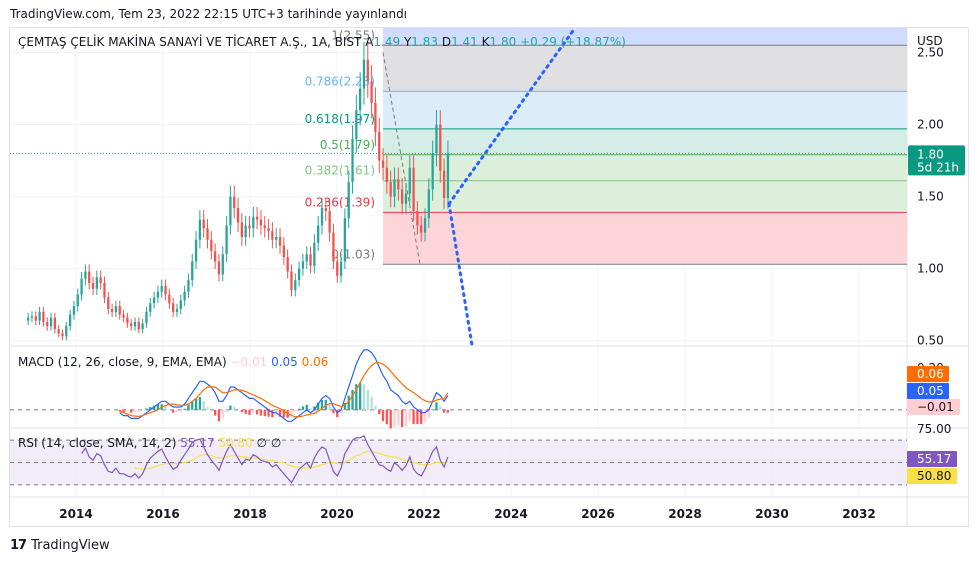  I want to click on rsi-value: 55.17, so click(199, 443).